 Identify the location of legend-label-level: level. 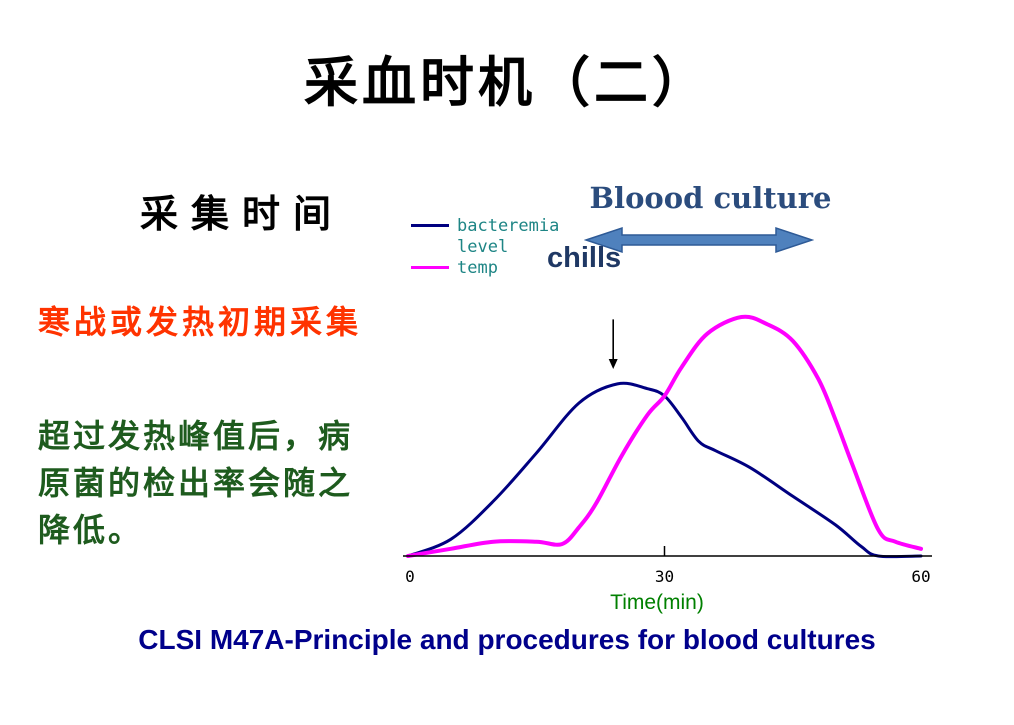
(483, 246).